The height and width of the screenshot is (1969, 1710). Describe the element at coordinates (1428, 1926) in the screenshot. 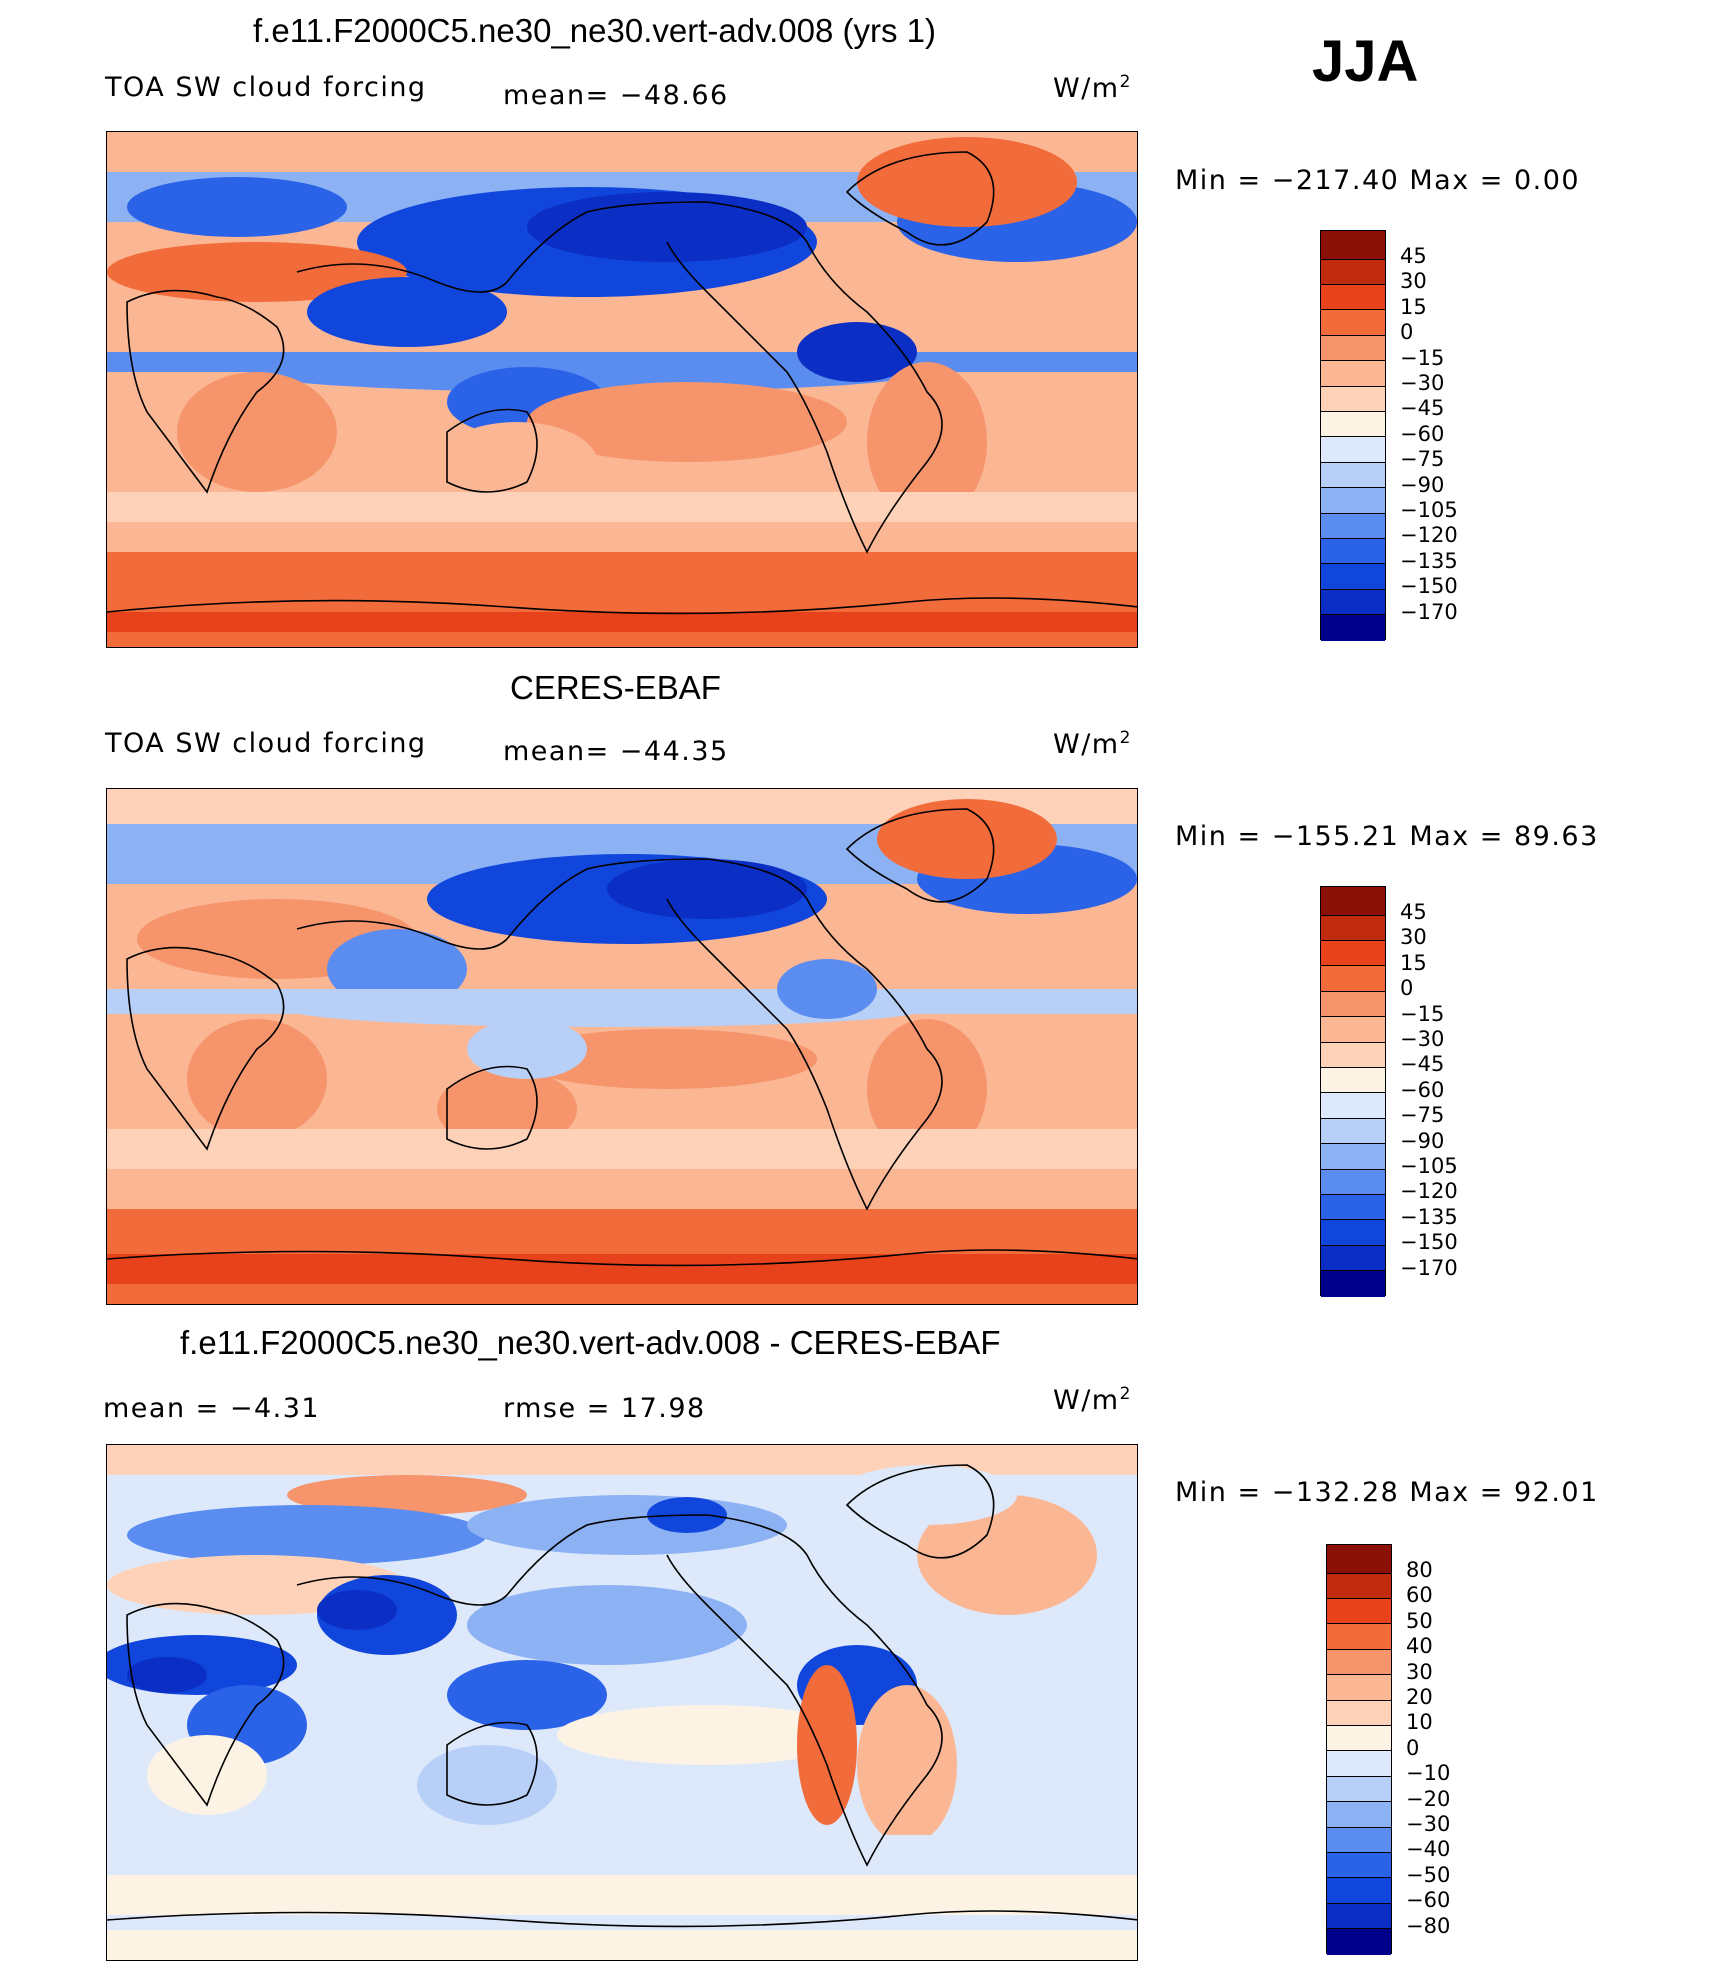

I see `panel3-tick: −80` at that location.